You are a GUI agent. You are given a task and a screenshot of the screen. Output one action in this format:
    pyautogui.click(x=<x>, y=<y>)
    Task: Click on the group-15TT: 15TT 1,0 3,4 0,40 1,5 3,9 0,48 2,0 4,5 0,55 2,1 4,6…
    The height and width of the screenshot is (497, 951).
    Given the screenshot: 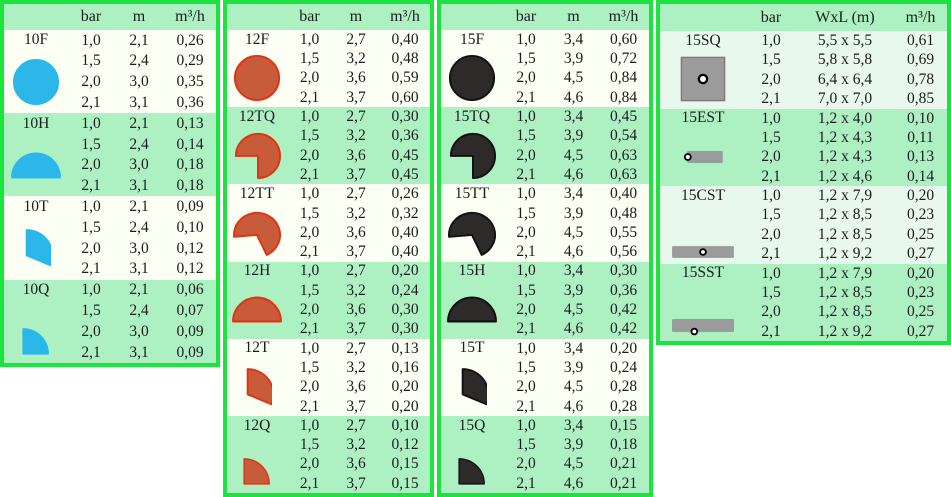 What is the action you would take?
    pyautogui.click(x=545, y=223)
    